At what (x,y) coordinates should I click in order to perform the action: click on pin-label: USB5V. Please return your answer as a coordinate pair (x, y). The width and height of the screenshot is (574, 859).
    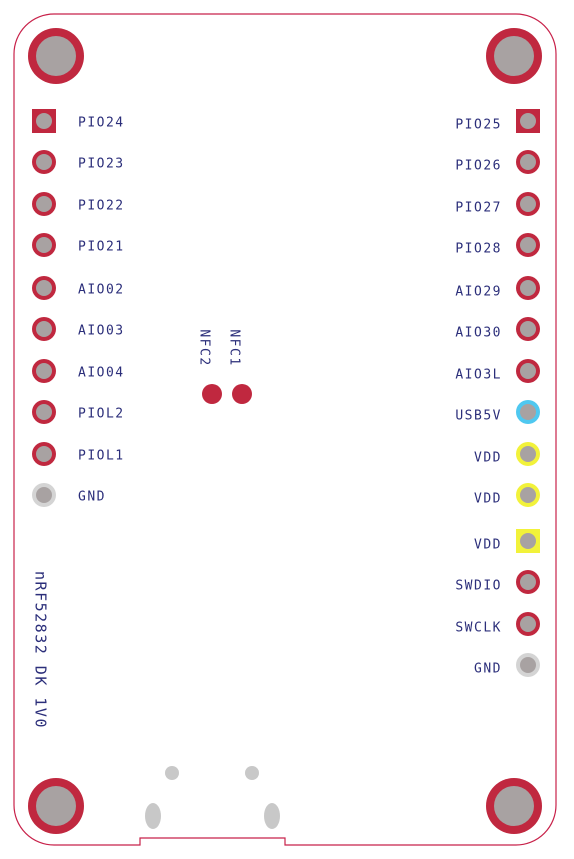
    Looking at the image, I should click on (478, 416).